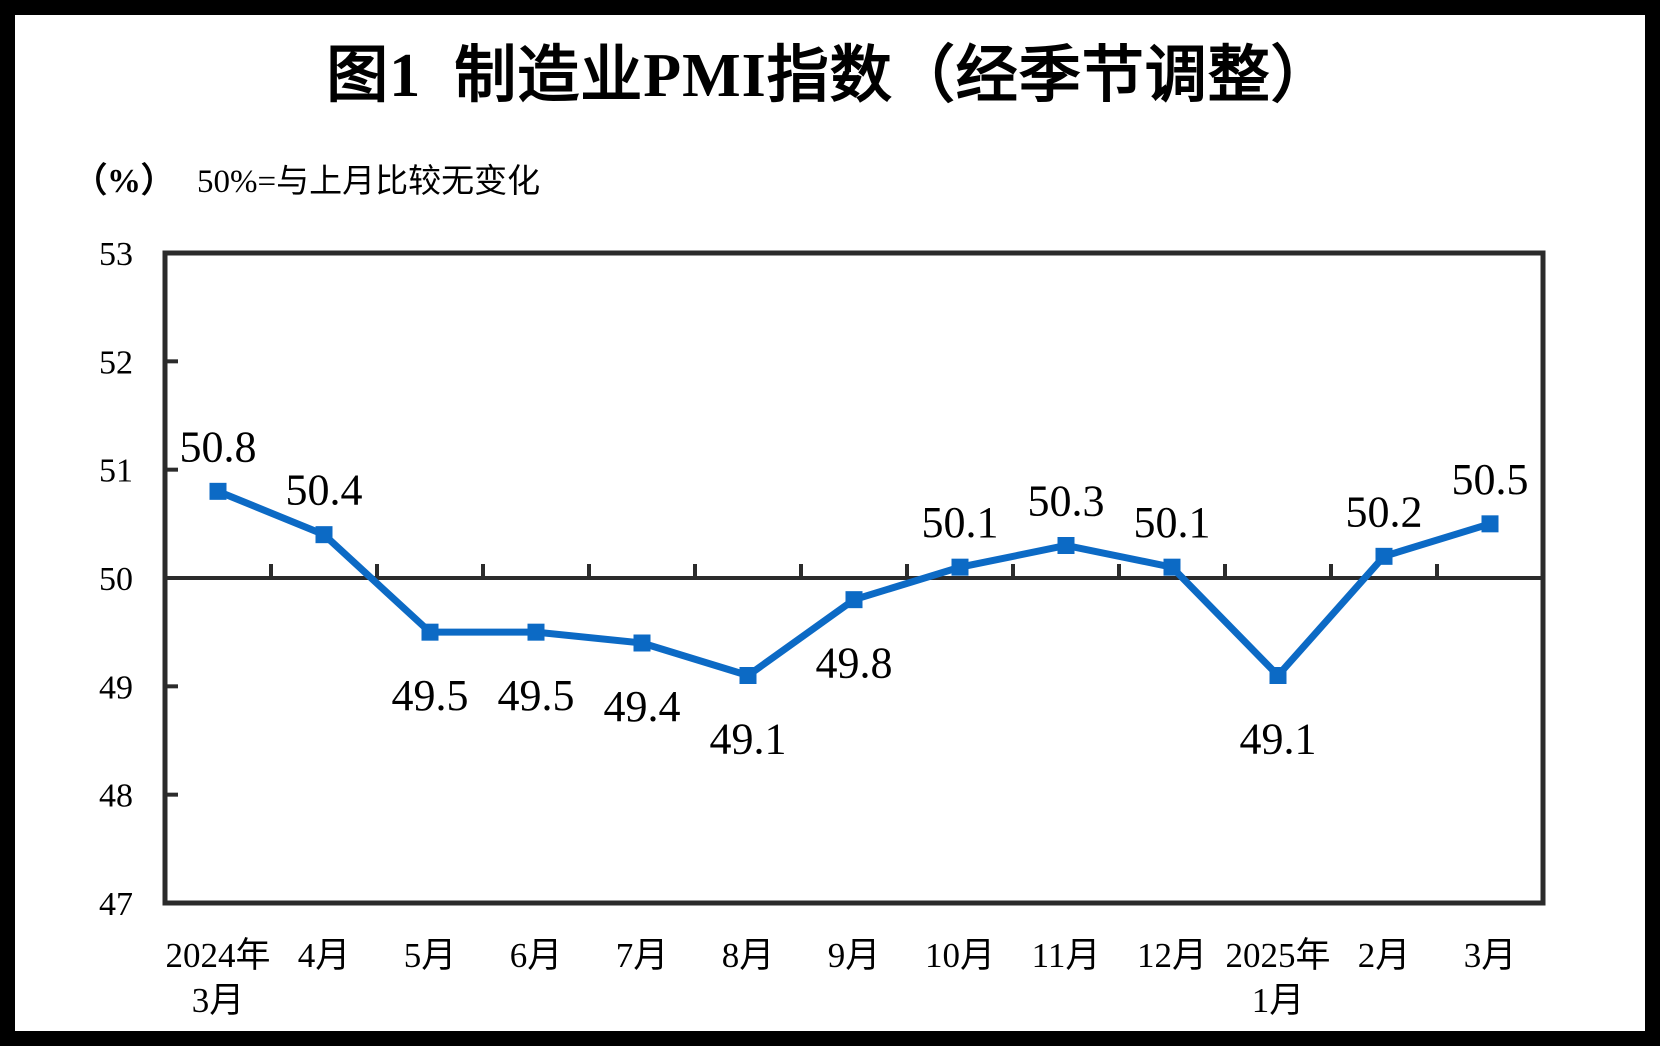 The width and height of the screenshot is (1660, 1046). What do you see at coordinates (1384, 511) in the screenshot?
I see `data-point-label: 50.2` at bounding box center [1384, 511].